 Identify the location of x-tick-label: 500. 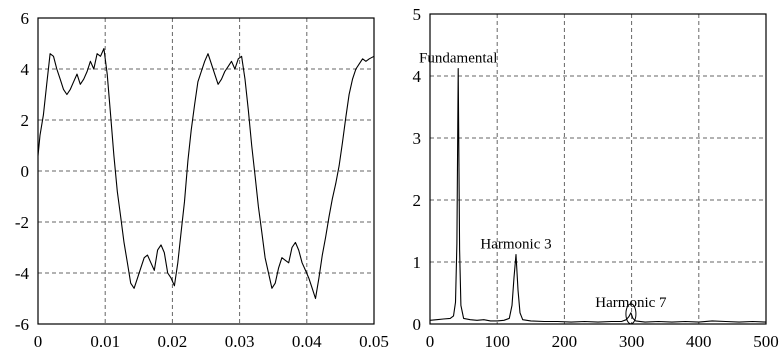
(766, 341).